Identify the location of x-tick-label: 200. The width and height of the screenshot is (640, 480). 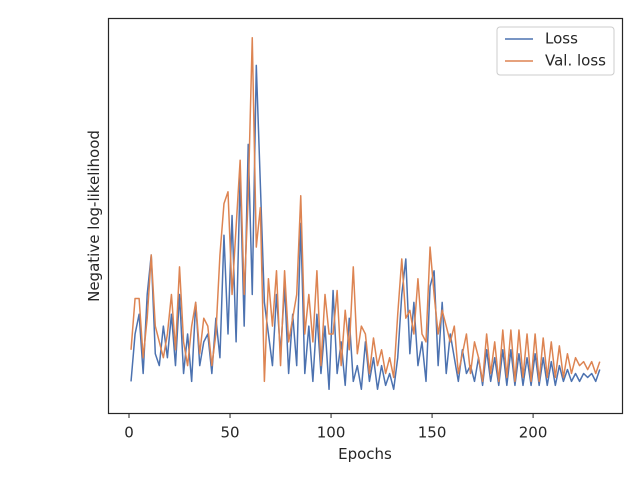
(533, 433).